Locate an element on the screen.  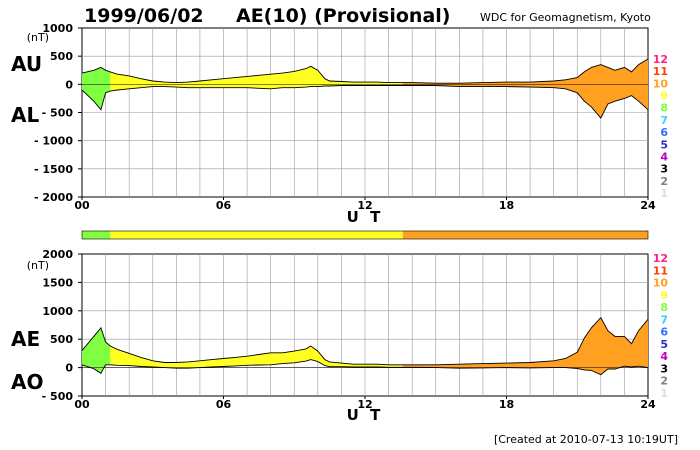
y-tick-label: 1500 is located at coordinates (57, 282).